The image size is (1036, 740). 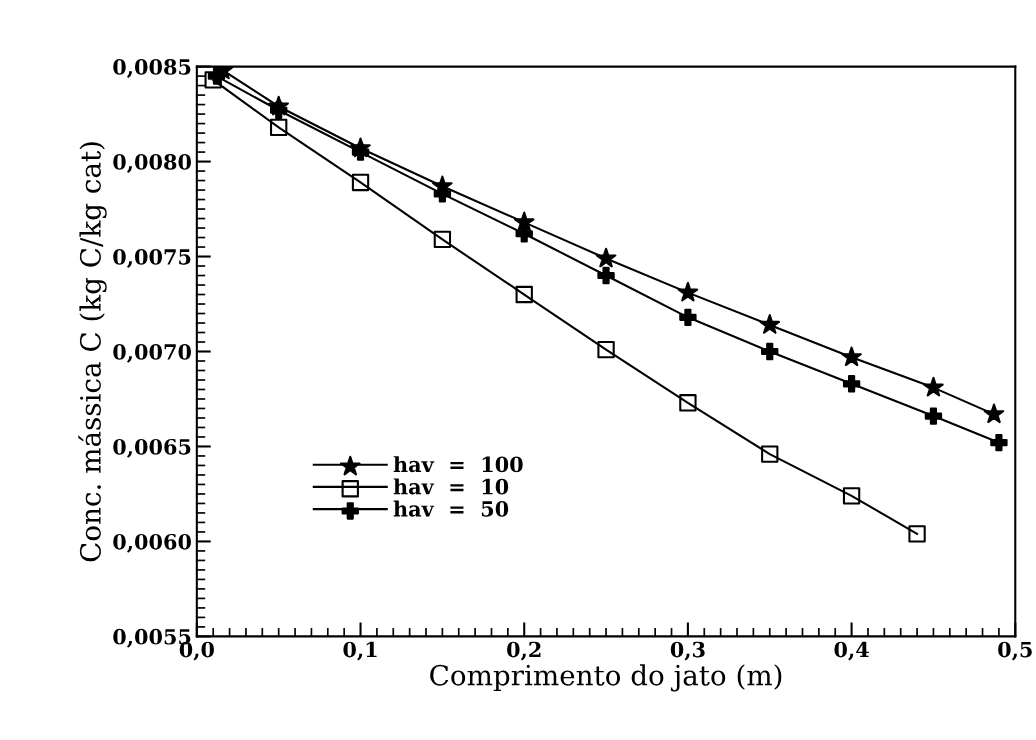 I want to click on x-tick-label: 0,1, so click(x=360, y=651).